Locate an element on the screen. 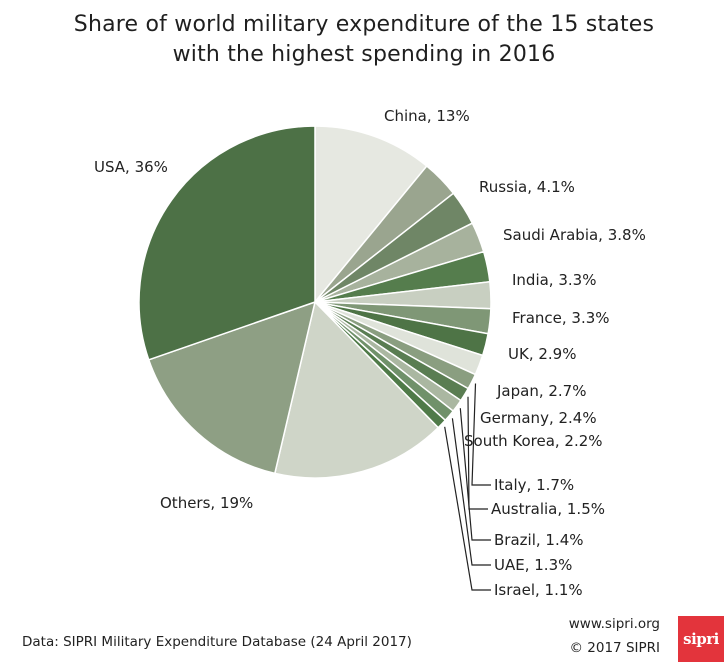  slice-label-saudi-arabia: Saudi Arabia, 3.8% is located at coordinates (574, 235).